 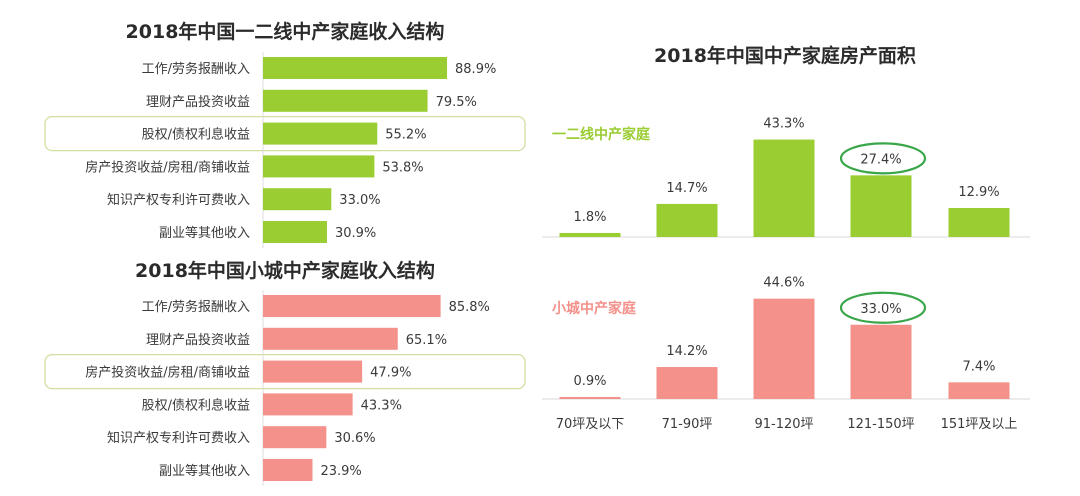 I want to click on chart-title: 2018年中国小城中产家庭收入结构, so click(x=285, y=270).